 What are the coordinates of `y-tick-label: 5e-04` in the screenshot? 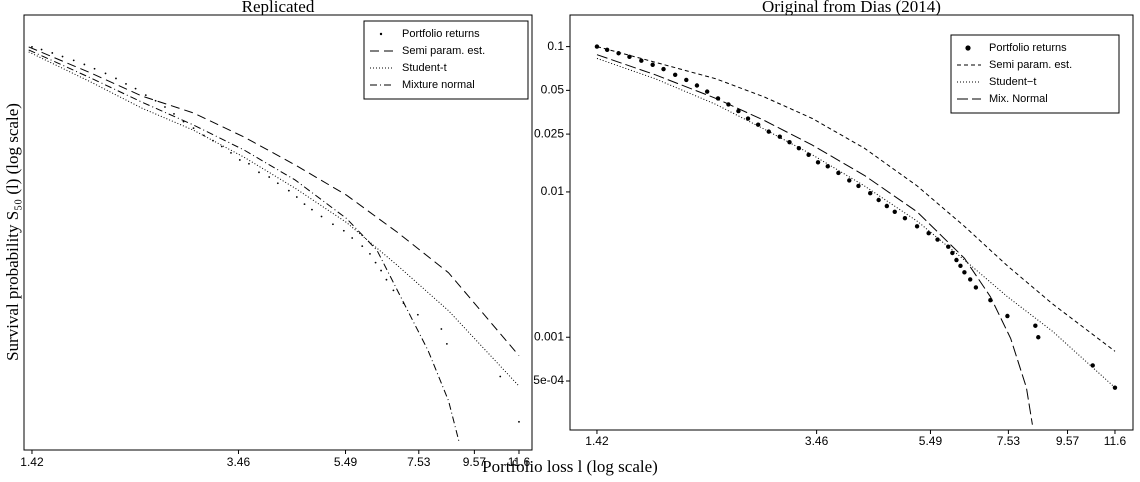 It's located at (548, 380).